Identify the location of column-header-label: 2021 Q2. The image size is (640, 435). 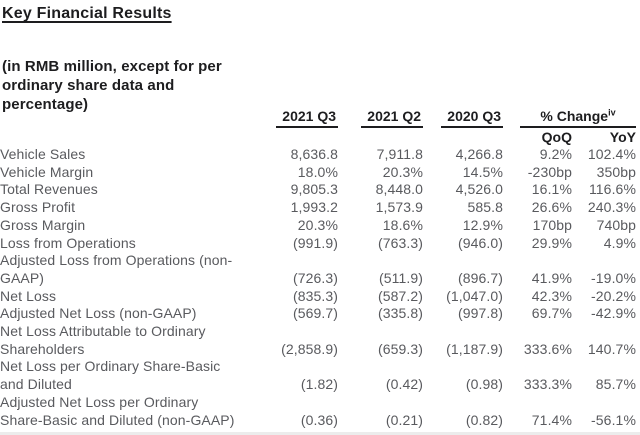
(392, 117).